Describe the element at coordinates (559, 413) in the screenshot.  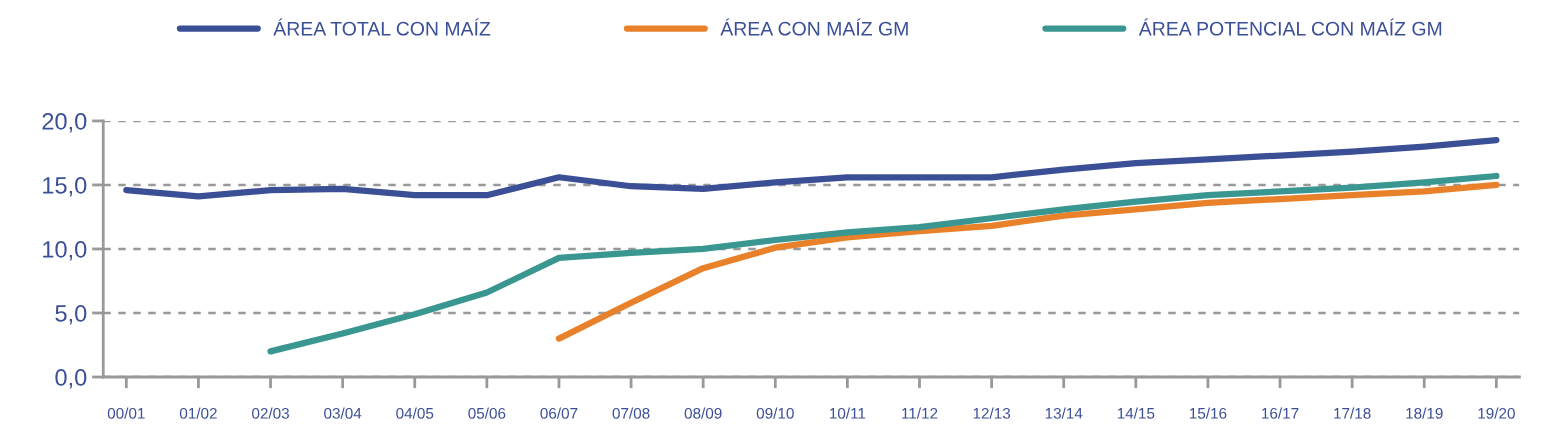
I see `x-tick-label: 06/07` at that location.